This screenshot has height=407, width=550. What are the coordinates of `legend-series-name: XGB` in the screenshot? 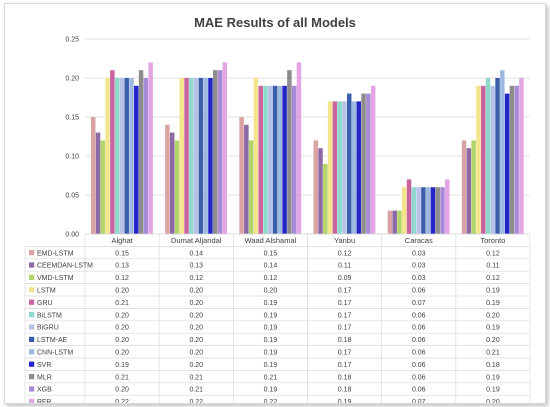 It's located at (44, 390).